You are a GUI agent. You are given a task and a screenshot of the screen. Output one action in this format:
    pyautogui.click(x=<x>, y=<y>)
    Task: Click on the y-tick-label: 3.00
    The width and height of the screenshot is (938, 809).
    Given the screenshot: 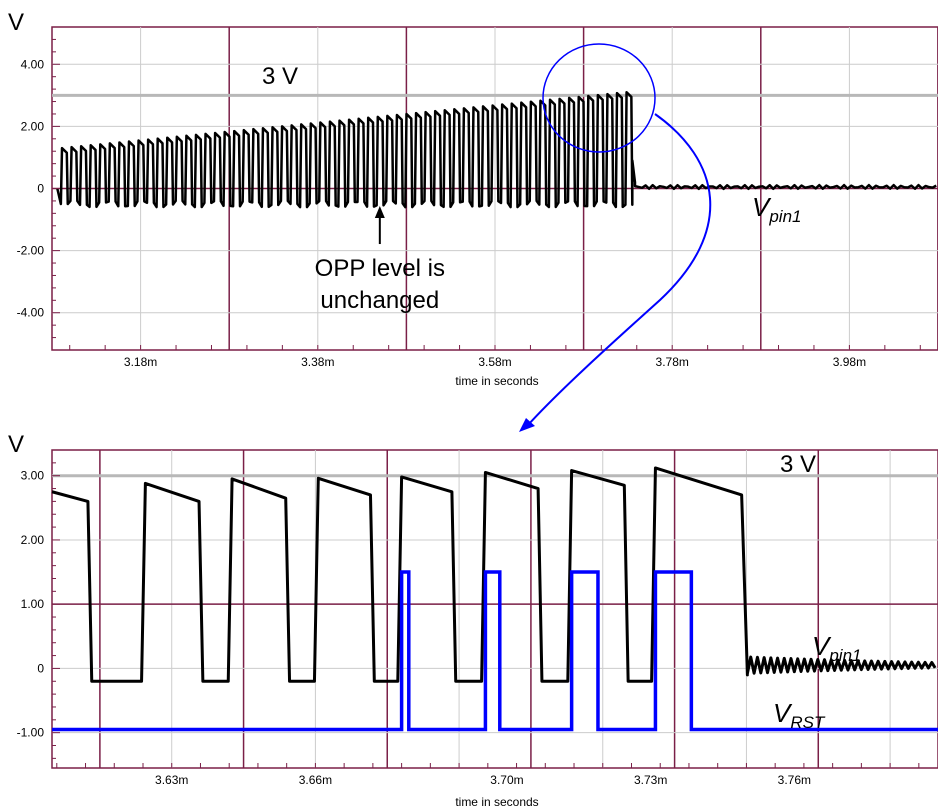 What is the action you would take?
    pyautogui.click(x=33, y=476)
    